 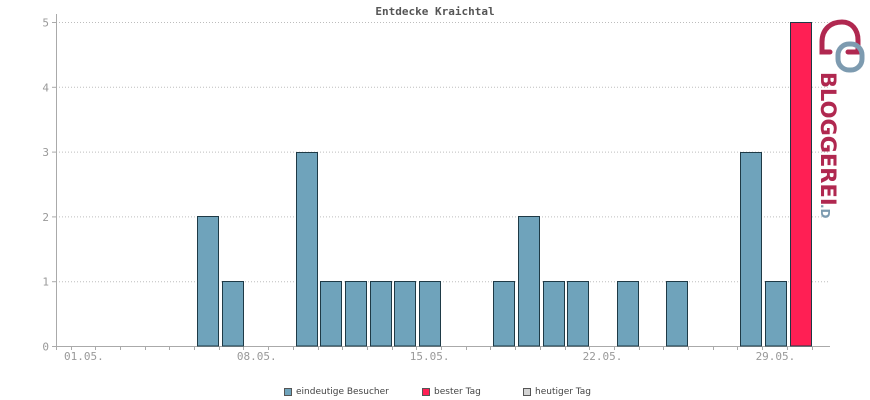 What do you see at coordinates (563, 392) in the screenshot?
I see `legend-label: heutiger Tag` at bounding box center [563, 392].